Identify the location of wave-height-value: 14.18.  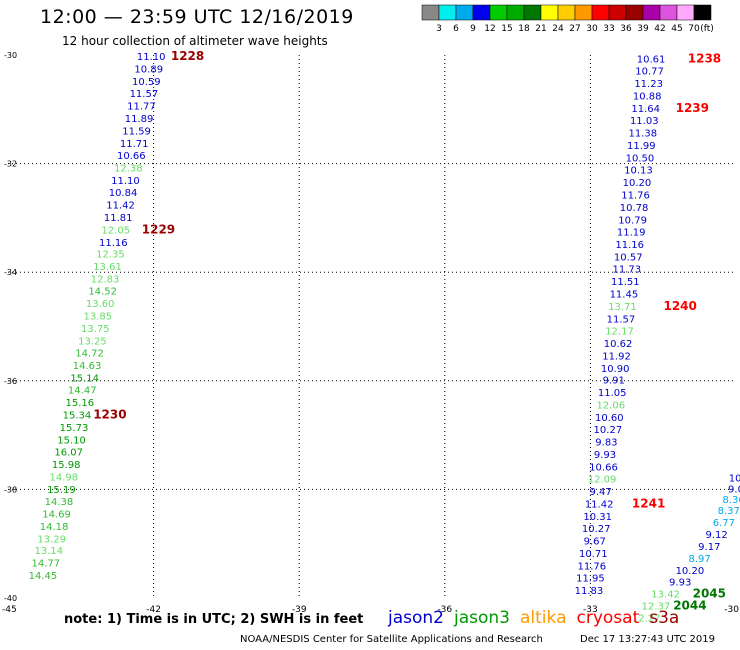
(54, 527).